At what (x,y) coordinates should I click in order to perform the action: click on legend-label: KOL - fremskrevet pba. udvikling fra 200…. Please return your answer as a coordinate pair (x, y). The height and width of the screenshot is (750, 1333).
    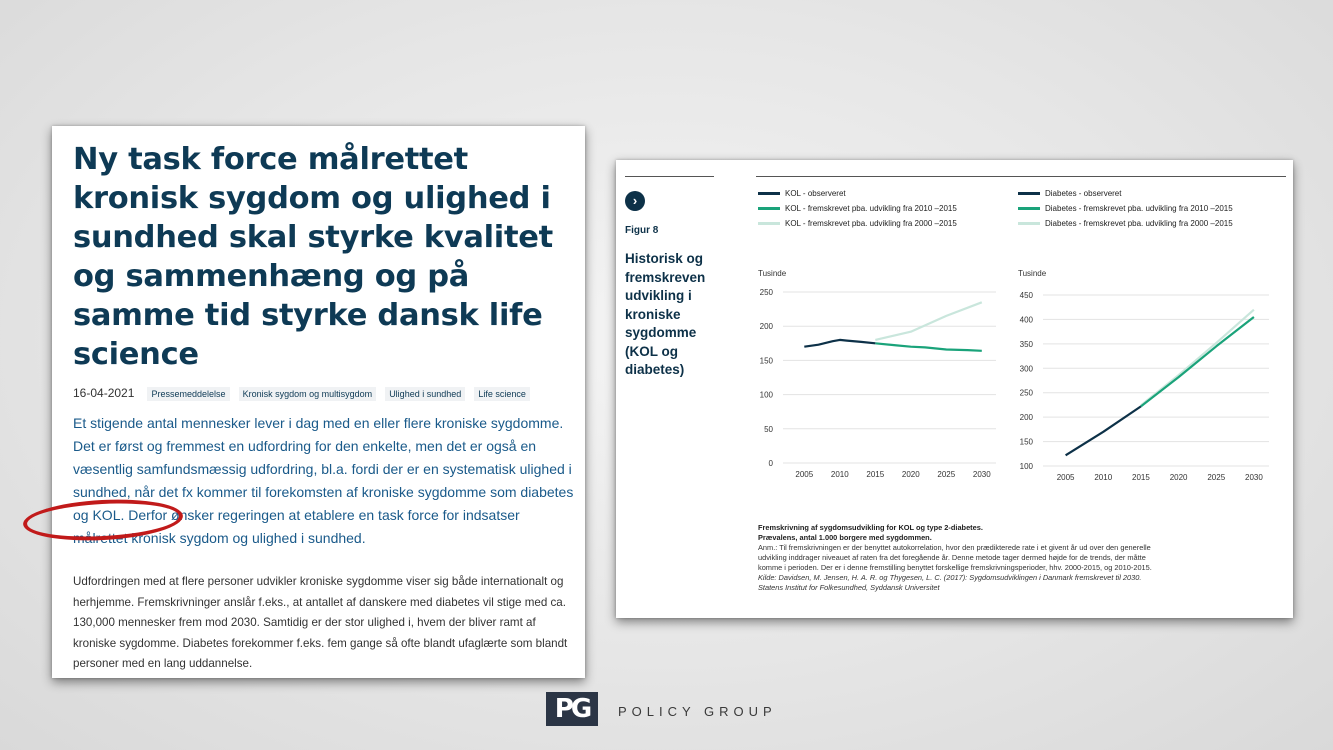
    Looking at the image, I should click on (871, 223).